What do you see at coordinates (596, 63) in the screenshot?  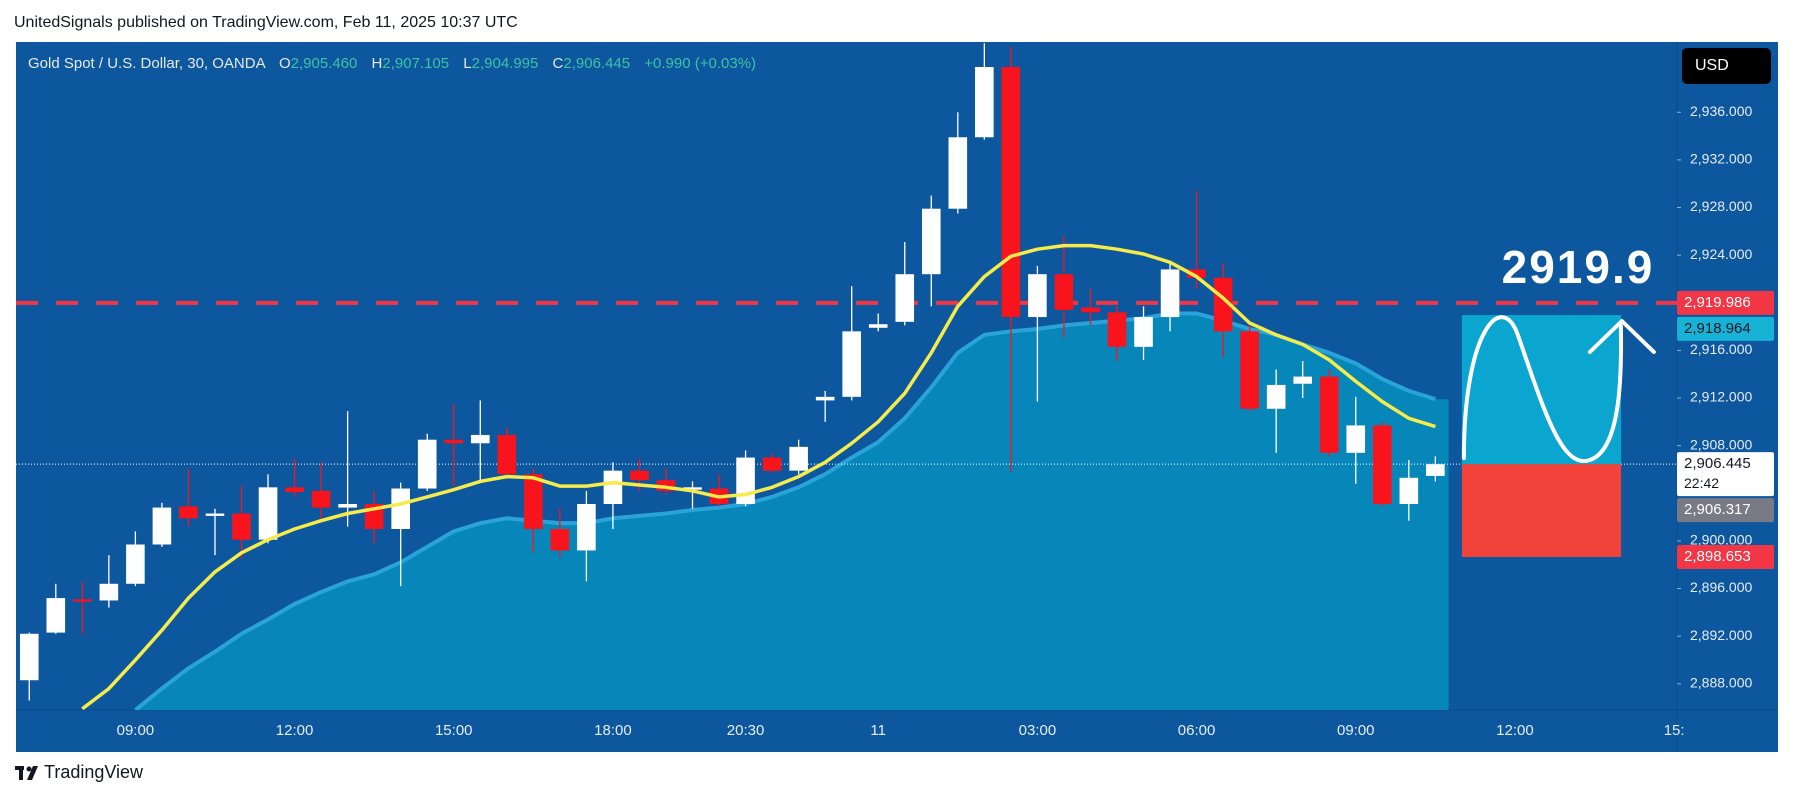 I see `close-value: 2,906.445` at bounding box center [596, 63].